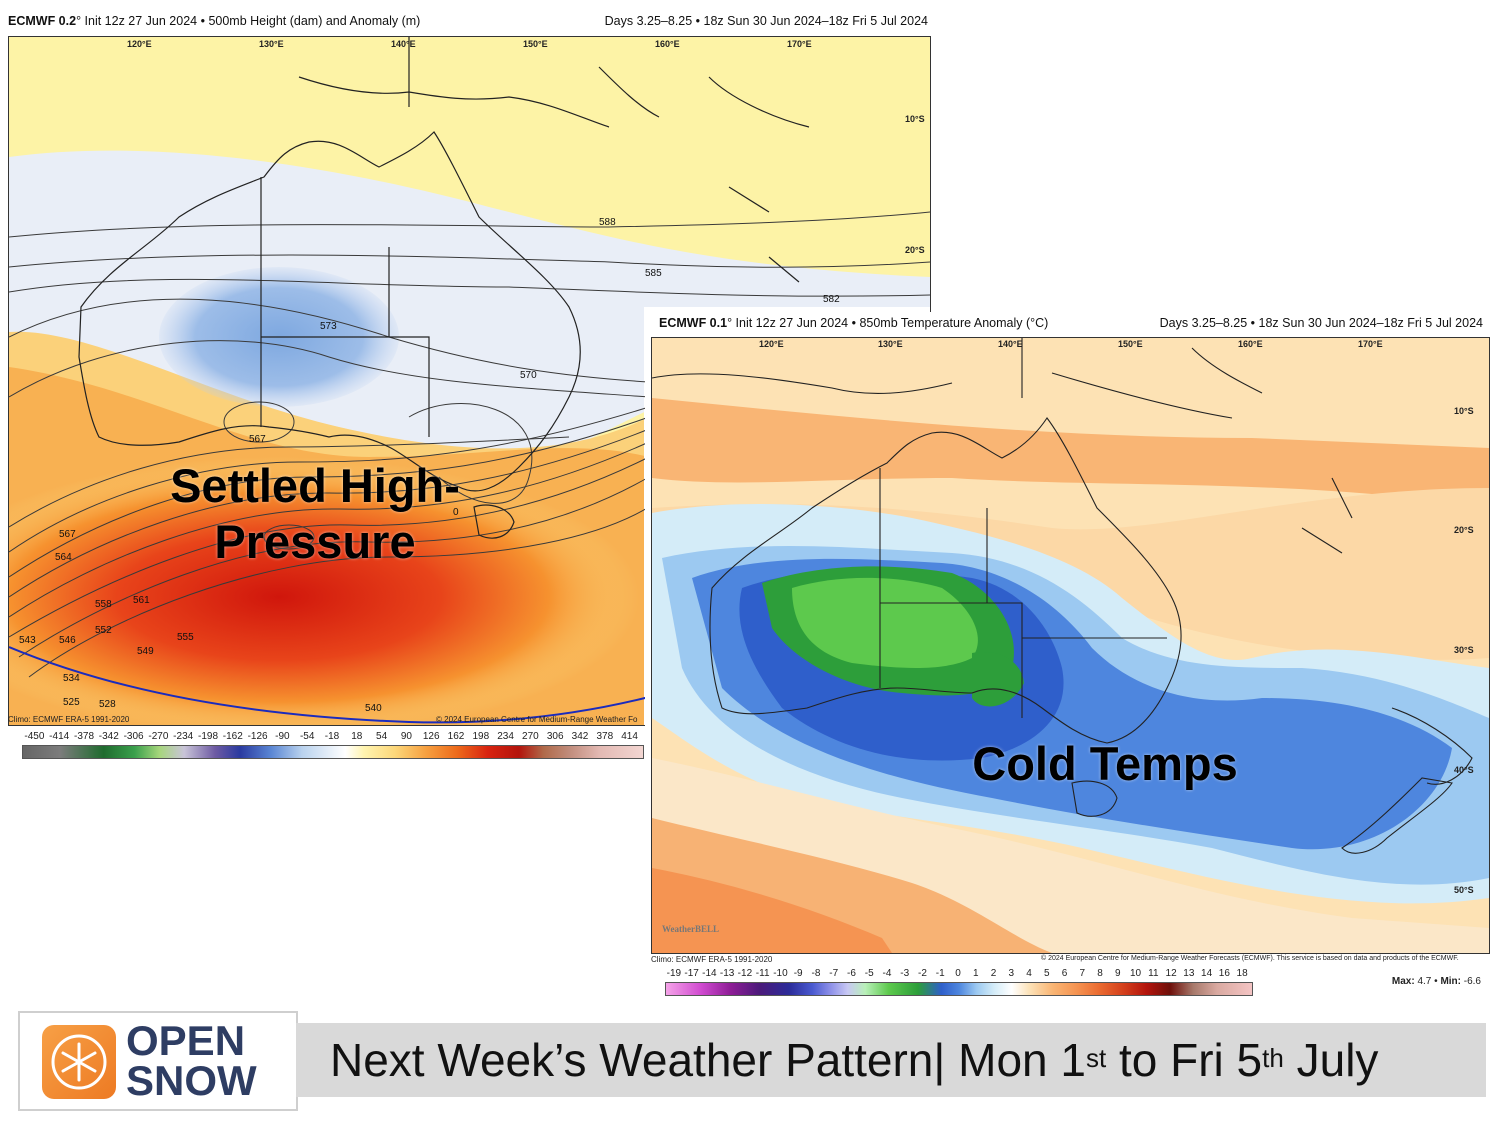 The image size is (1500, 1125). What do you see at coordinates (133, 736) in the screenshot?
I see `colorbar-tick: -306` at bounding box center [133, 736].